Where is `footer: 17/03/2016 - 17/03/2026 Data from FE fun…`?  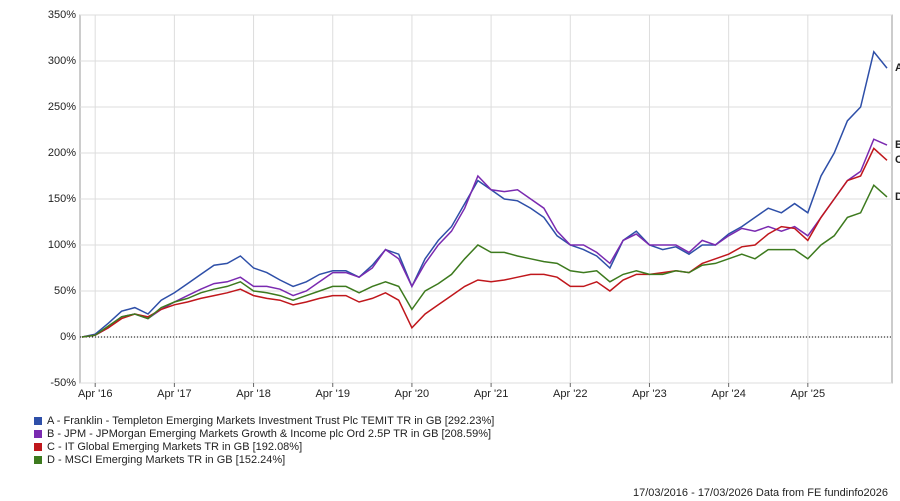
footer: 17/03/2016 - 17/03/2026 Data from FE fun… is located at coordinates (760, 493).